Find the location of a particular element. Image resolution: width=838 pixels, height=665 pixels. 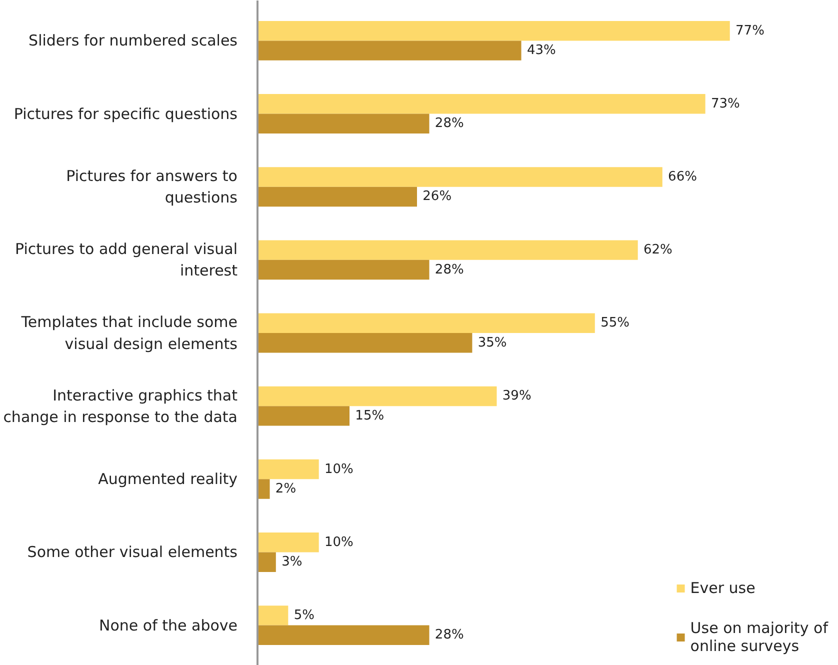

y-tick-label: Pictures to add general visual interest is located at coordinates (126, 260).